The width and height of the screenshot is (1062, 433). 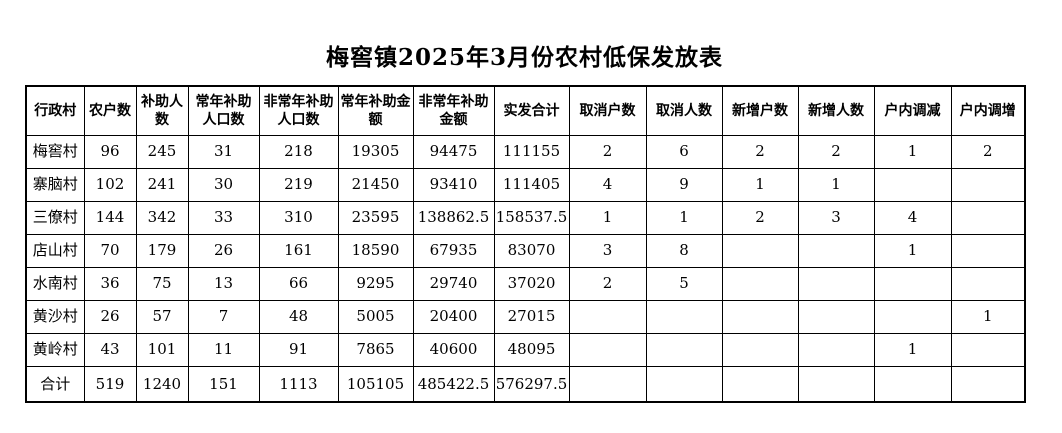 What do you see at coordinates (684, 184) in the screenshot?
I see `data-cell: 9` at bounding box center [684, 184].